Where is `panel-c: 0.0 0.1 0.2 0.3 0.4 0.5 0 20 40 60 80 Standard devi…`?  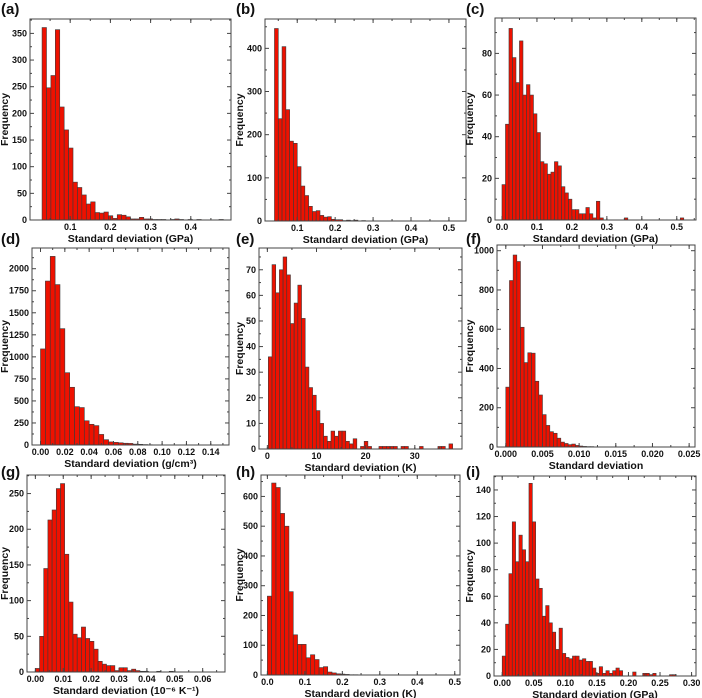 panel-c: 0.0 0.1 0.2 0.3 0.4 0.5 0 20 40 60 80 Standard devi… is located at coordinates (580, 123).